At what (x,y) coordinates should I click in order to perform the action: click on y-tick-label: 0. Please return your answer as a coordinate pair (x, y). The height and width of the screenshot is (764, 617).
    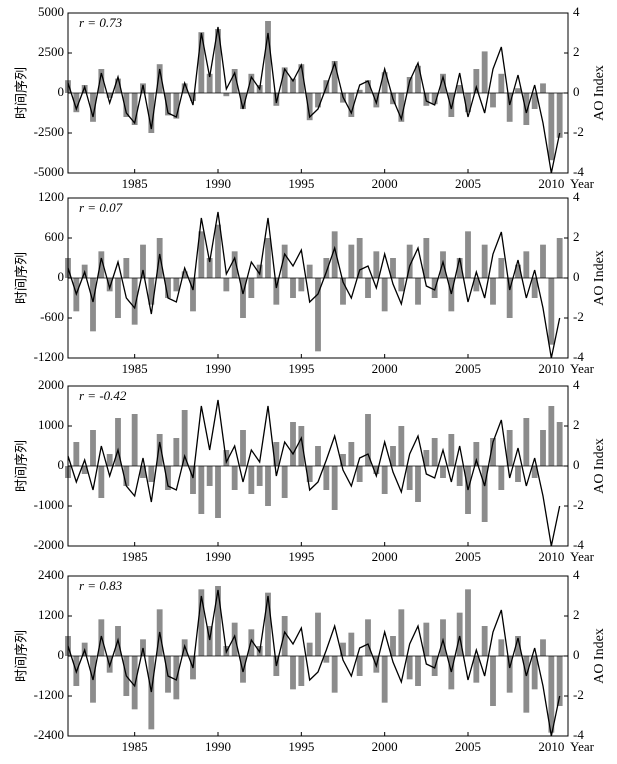
    Looking at the image, I should click on (61, 276).